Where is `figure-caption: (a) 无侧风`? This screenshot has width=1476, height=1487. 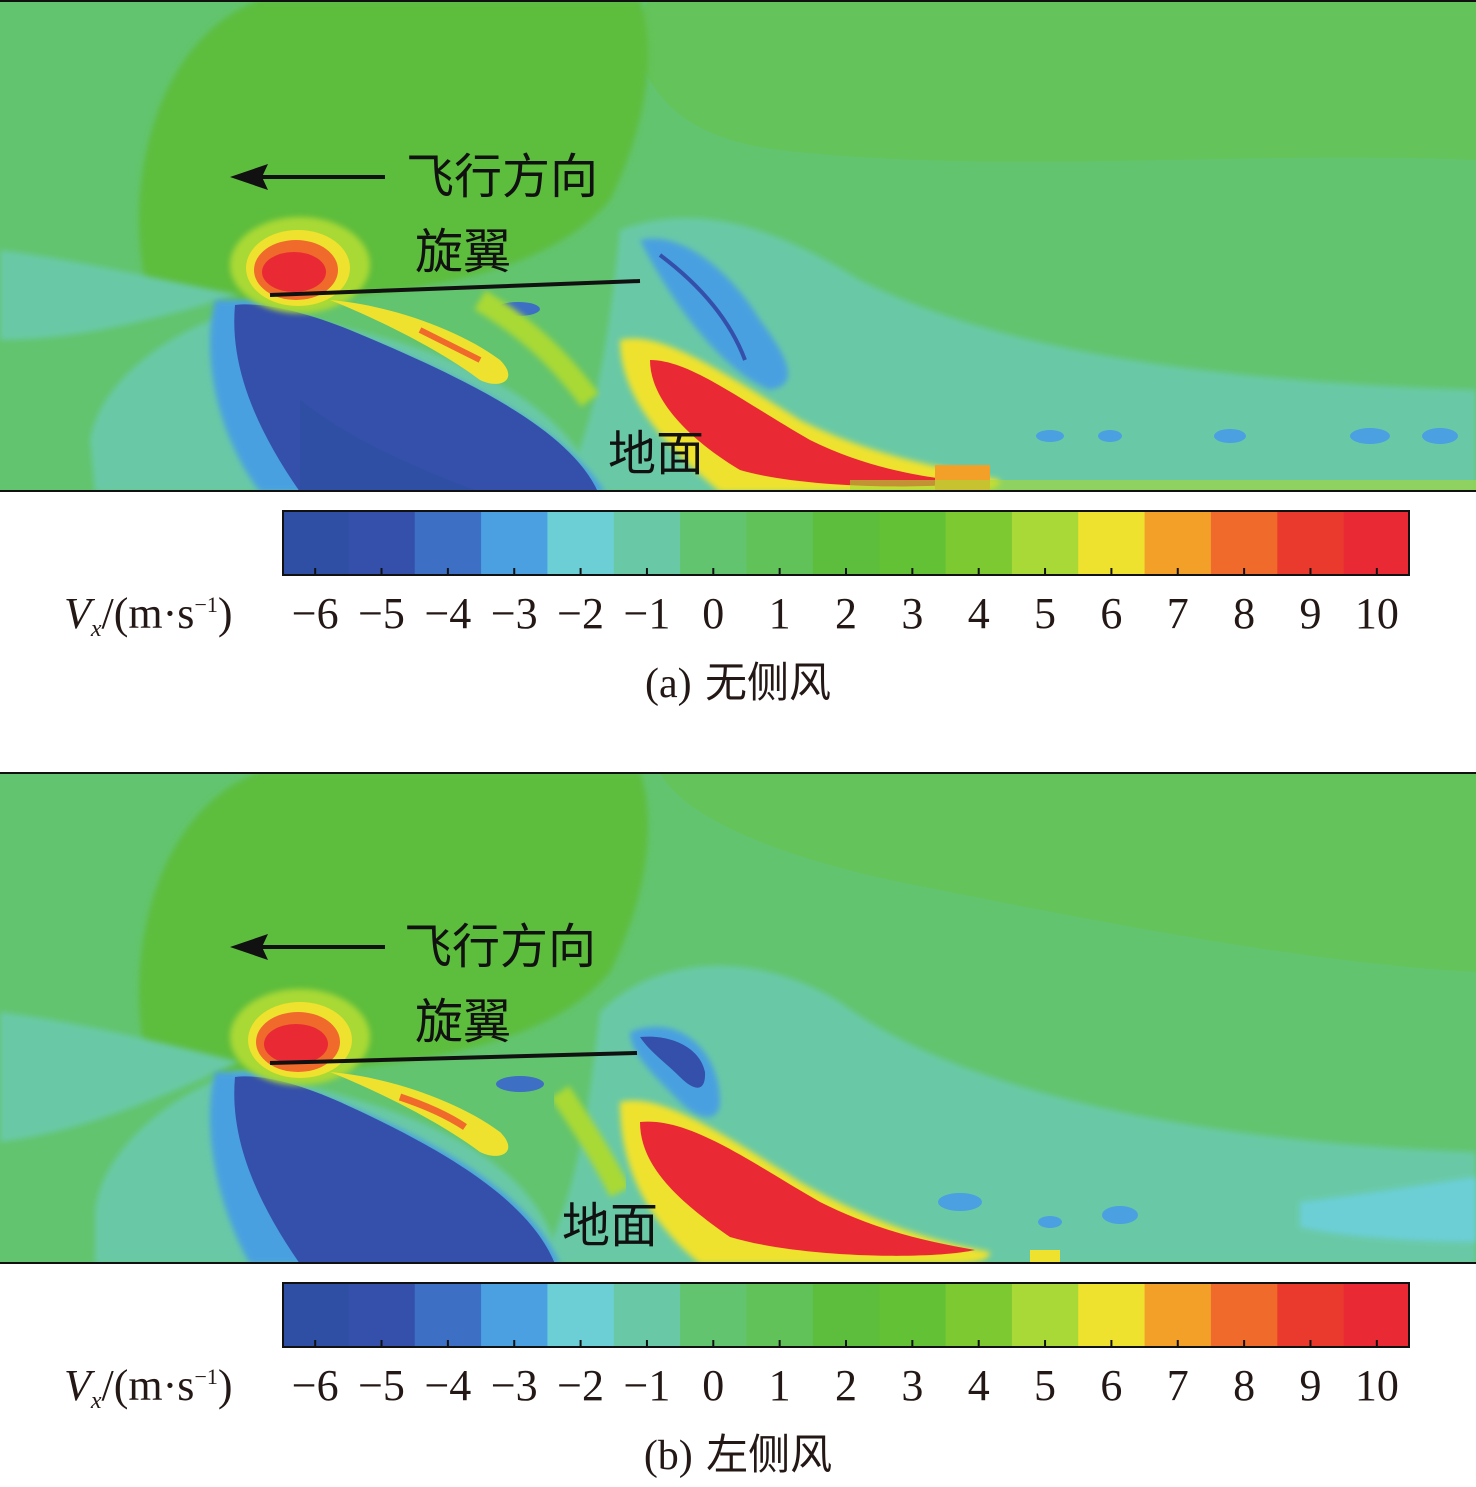 figure-caption: (a) 无侧风 is located at coordinates (738, 684).